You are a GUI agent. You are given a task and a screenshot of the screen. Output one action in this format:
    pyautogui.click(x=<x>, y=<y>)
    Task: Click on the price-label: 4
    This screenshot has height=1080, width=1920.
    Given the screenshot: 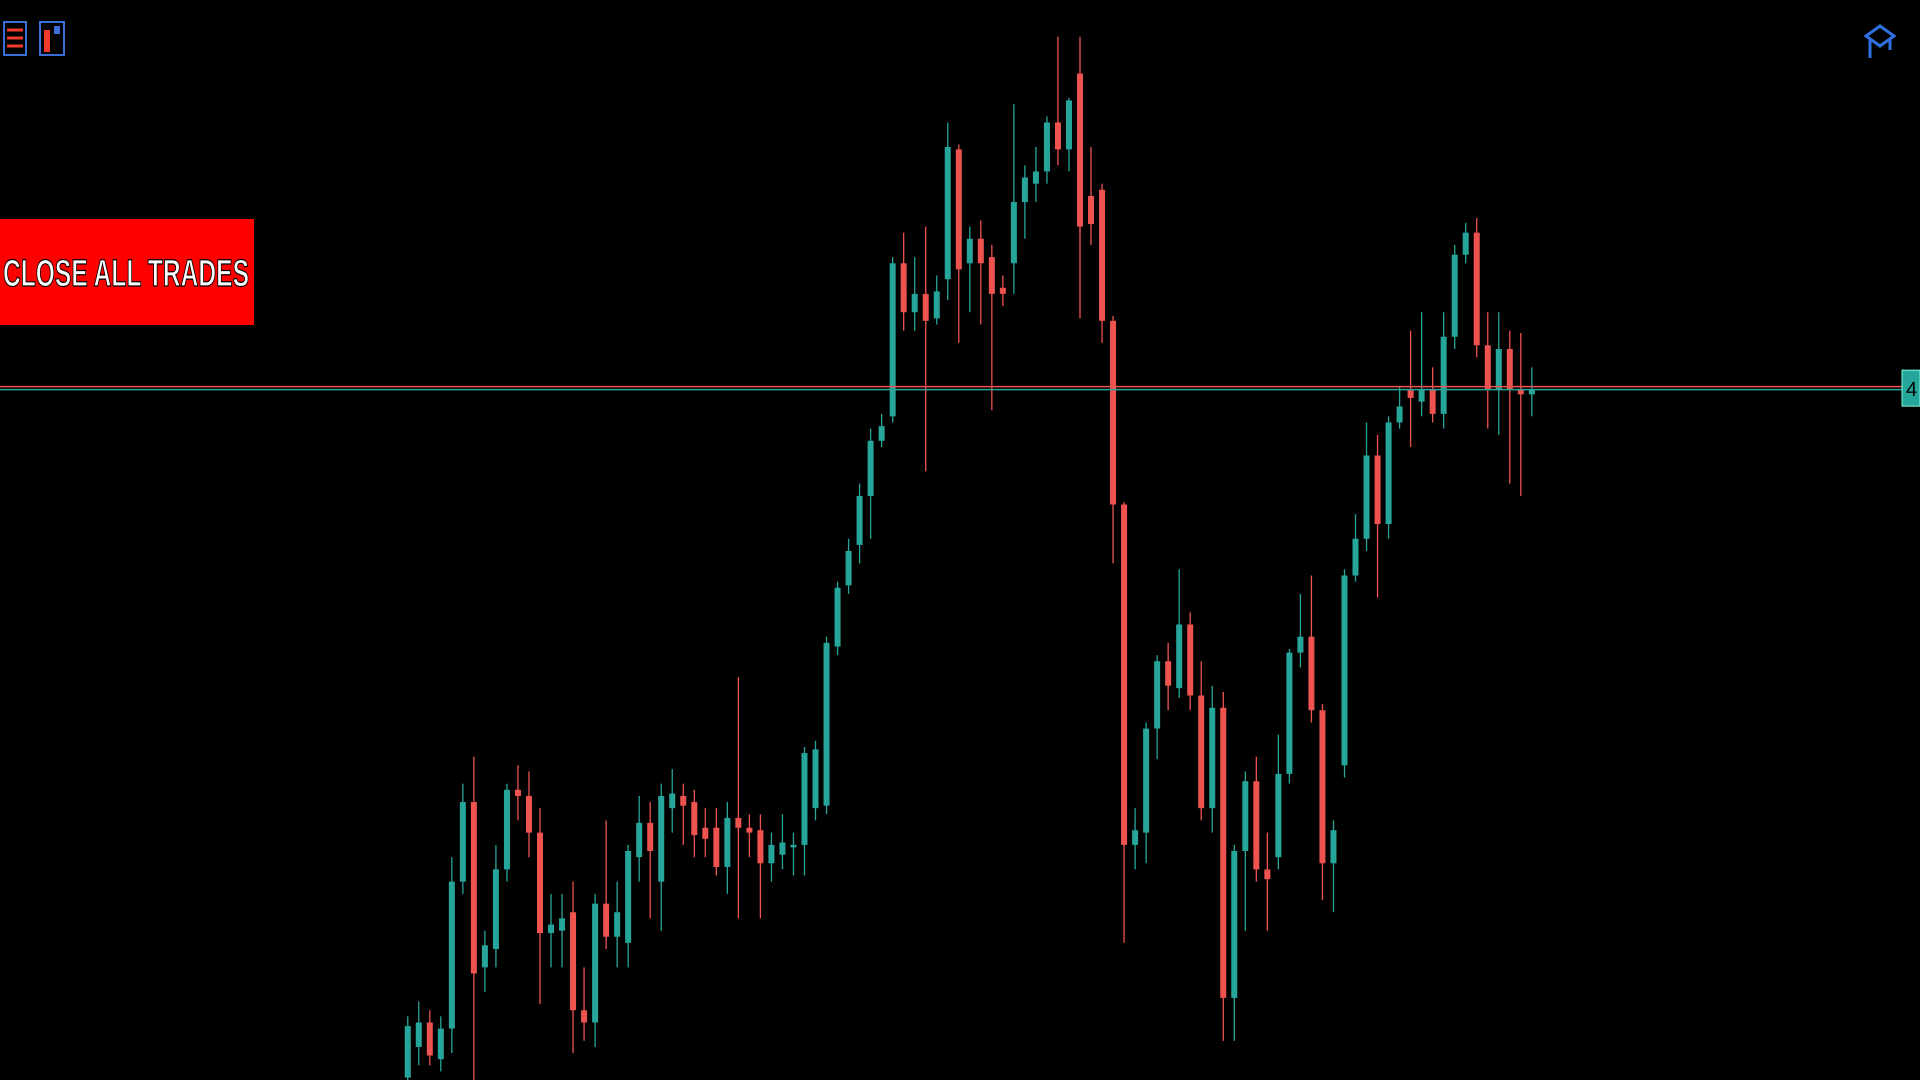 What is the action you would take?
    pyautogui.click(x=1911, y=390)
    